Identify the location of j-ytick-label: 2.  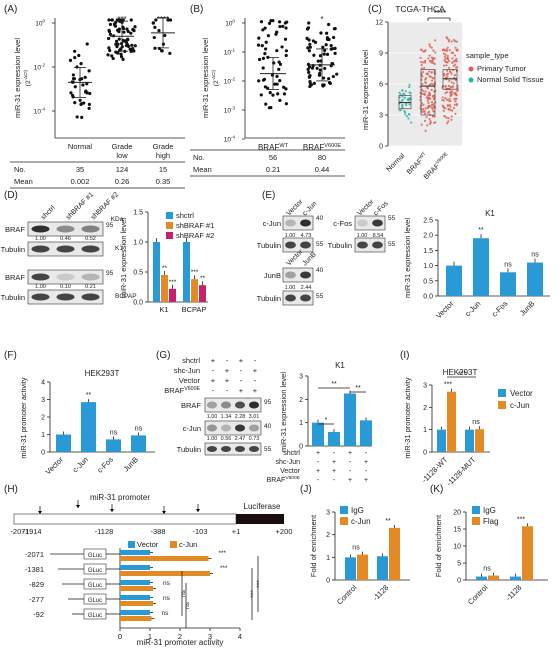
(328, 535).